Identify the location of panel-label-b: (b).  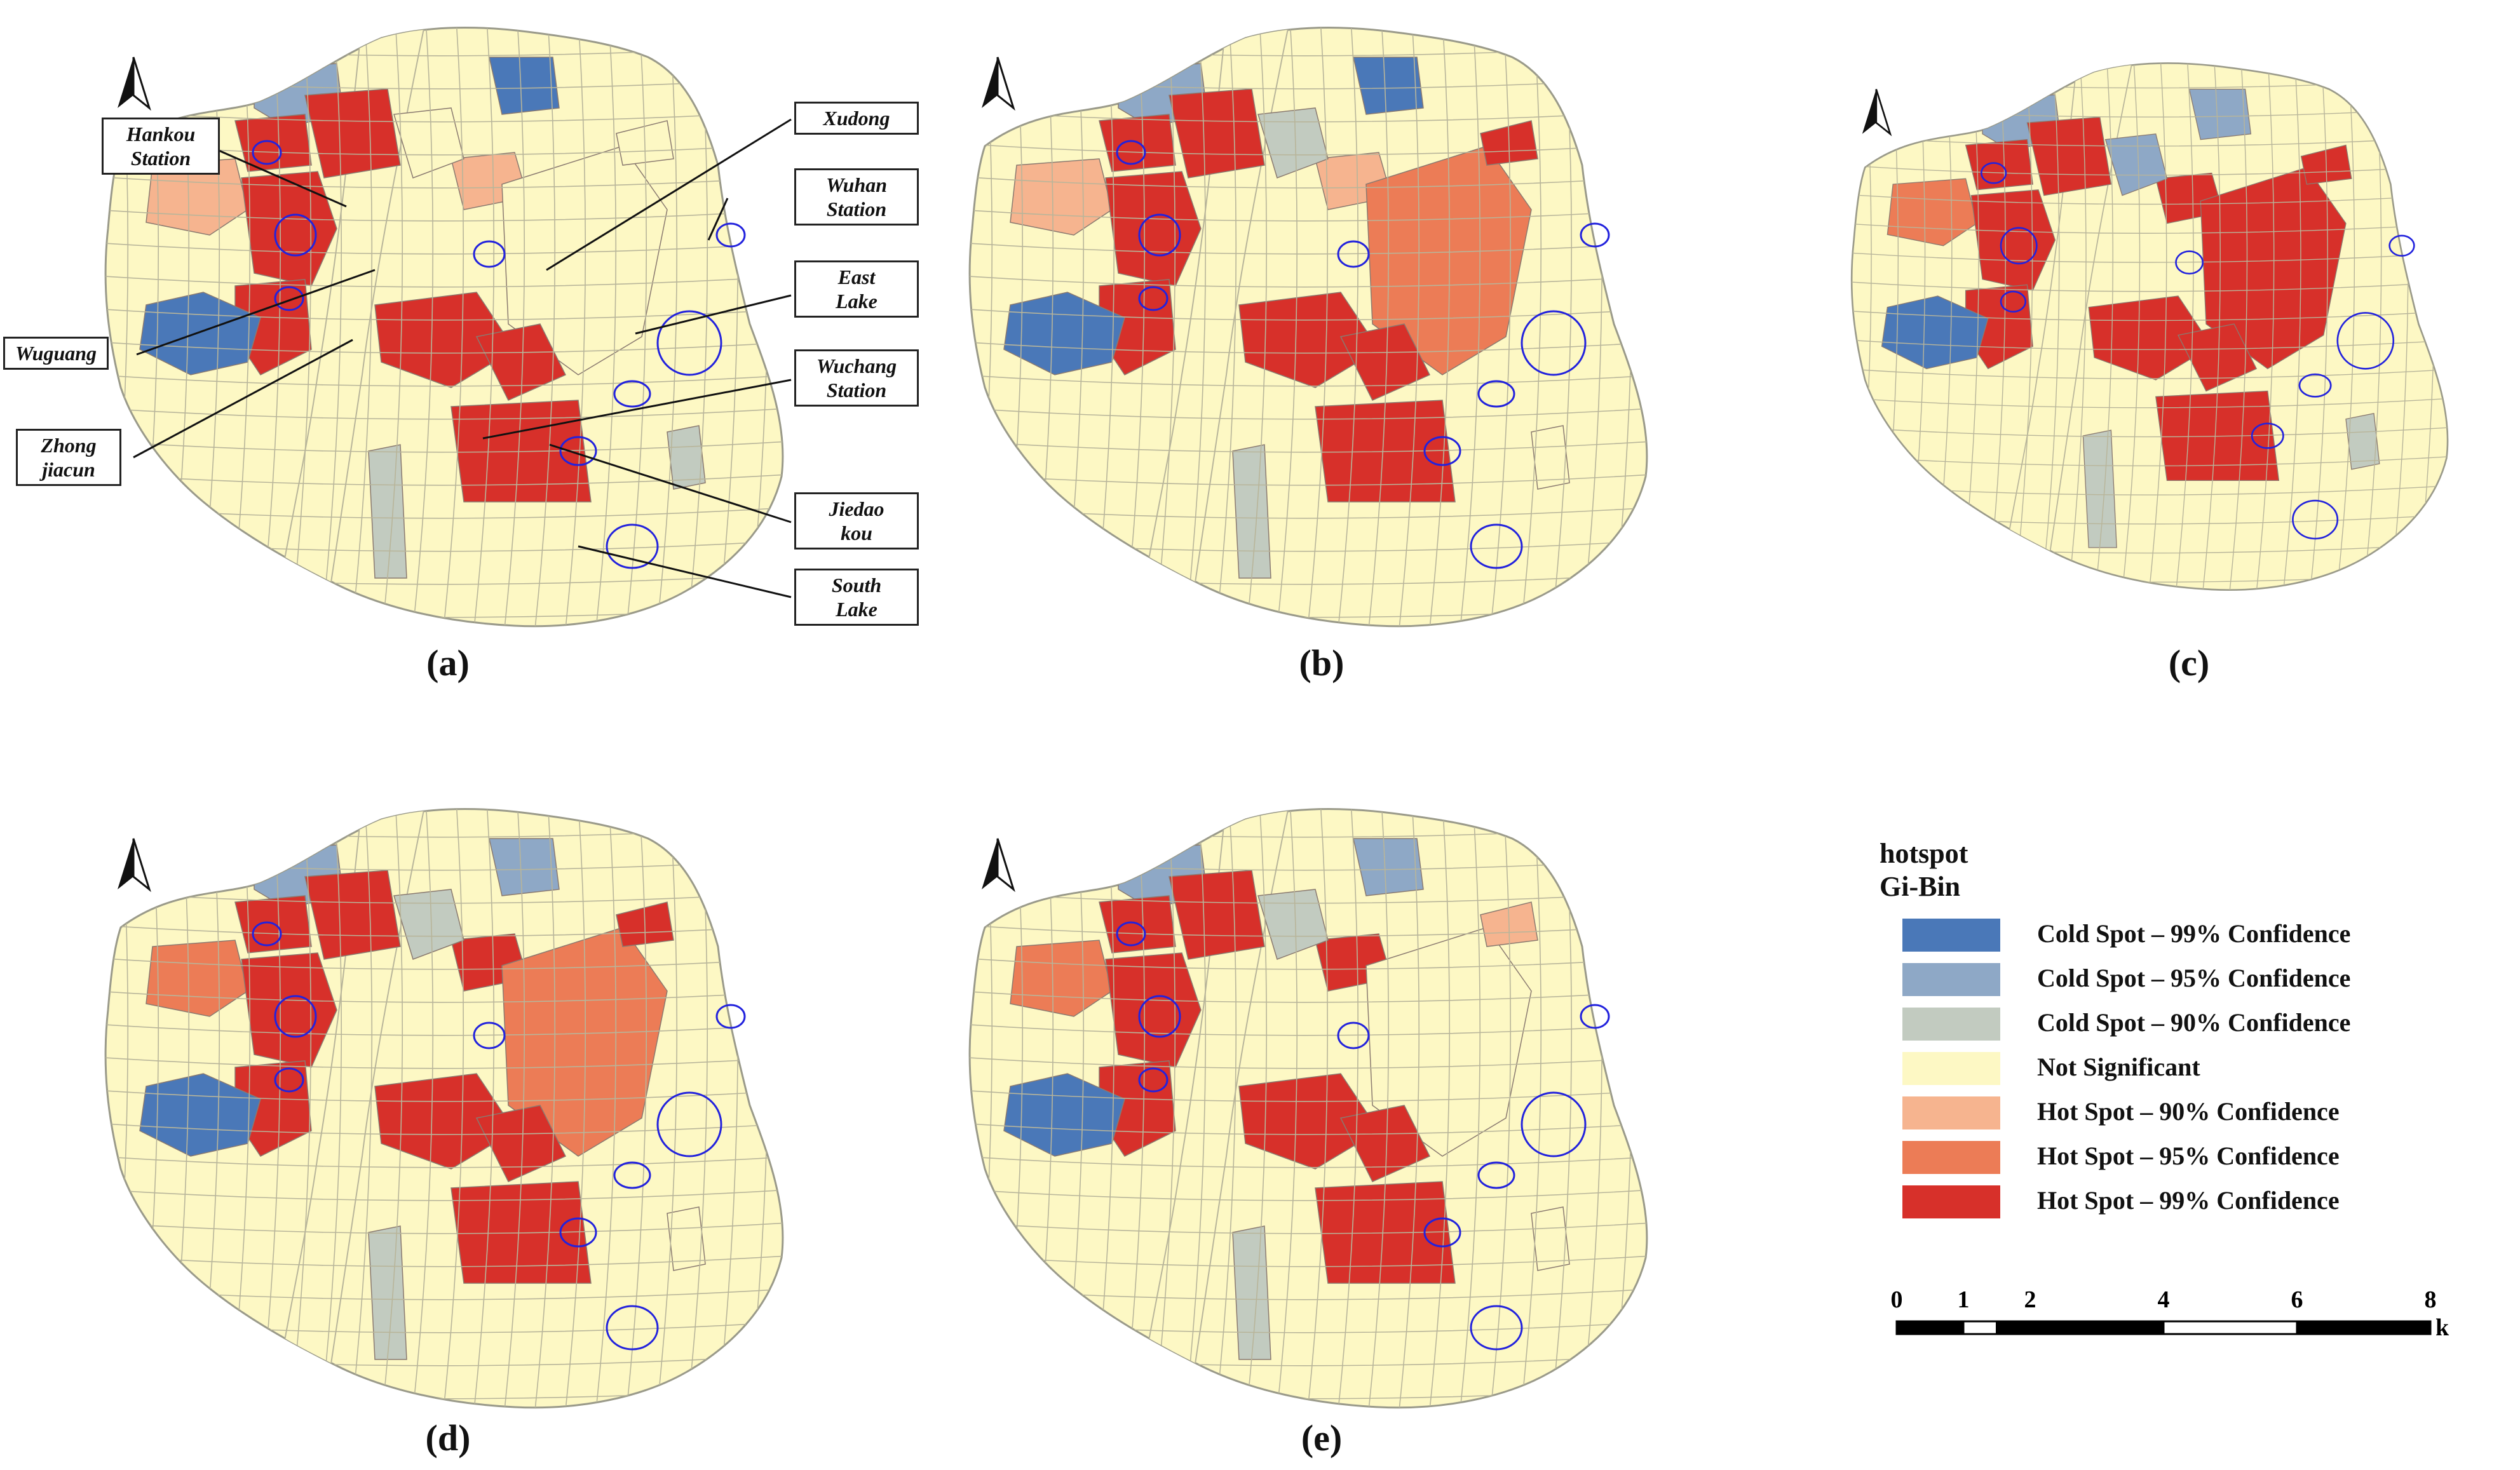
(1322, 663).